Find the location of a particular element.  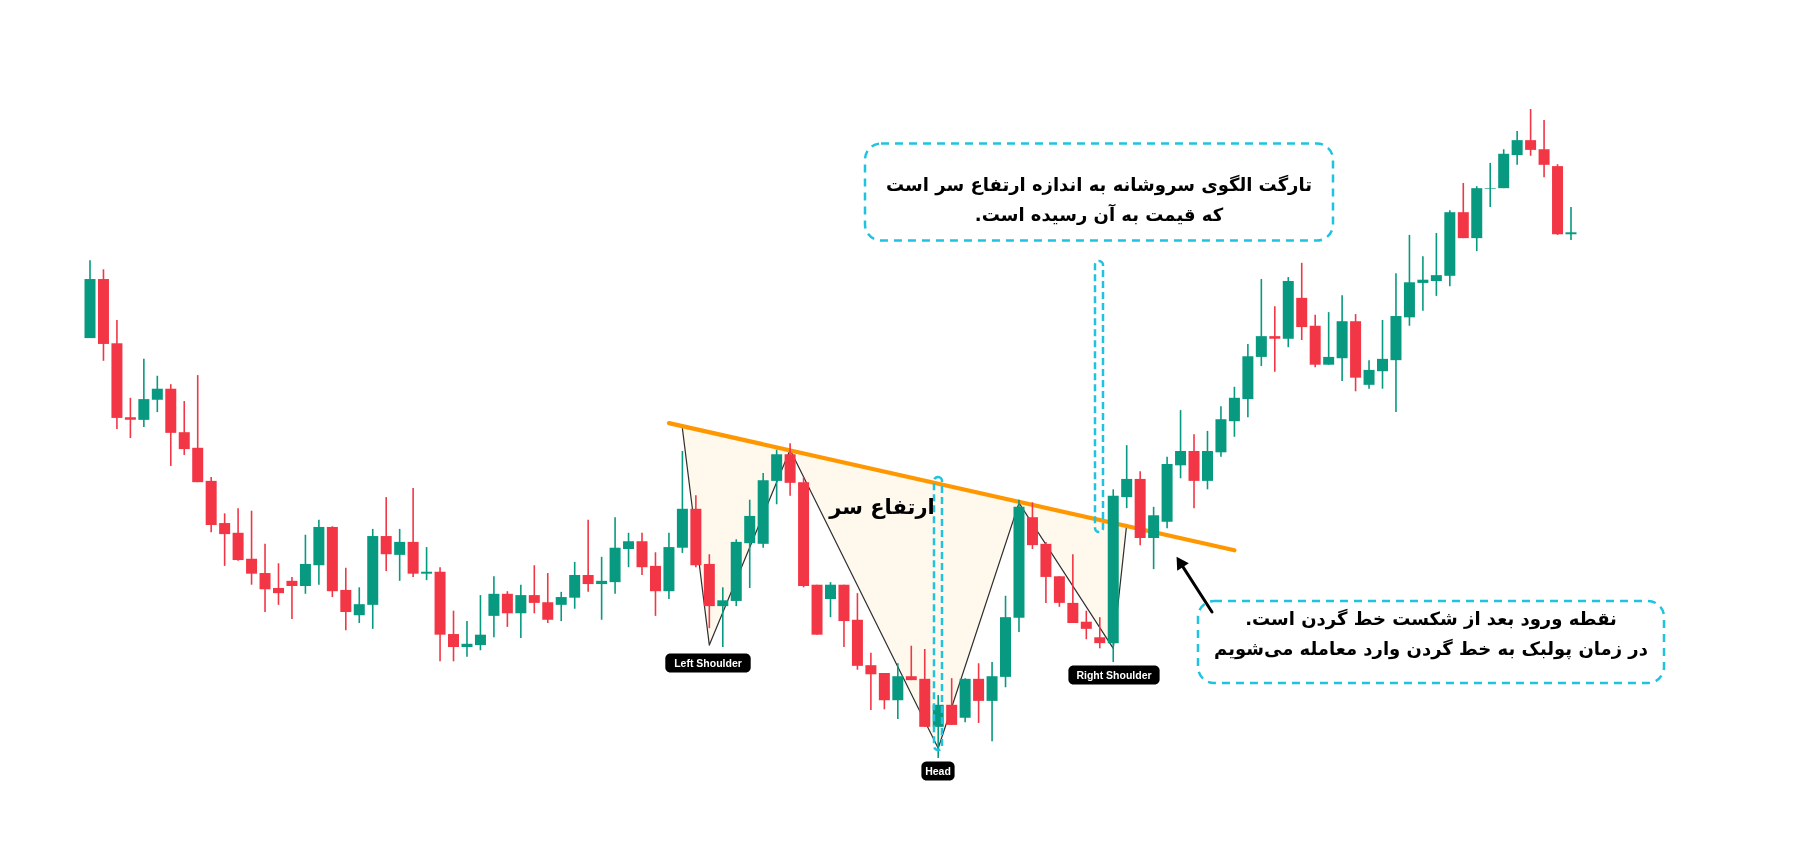

annotation: Right Shoulder is located at coordinates (1114, 674).